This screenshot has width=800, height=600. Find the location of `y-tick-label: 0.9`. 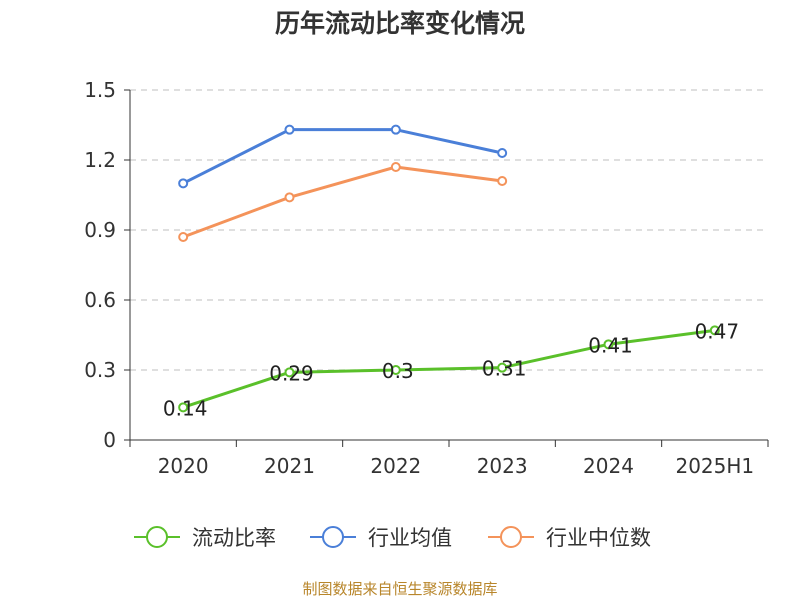

y-tick-label: 0.9 is located at coordinates (100, 230).